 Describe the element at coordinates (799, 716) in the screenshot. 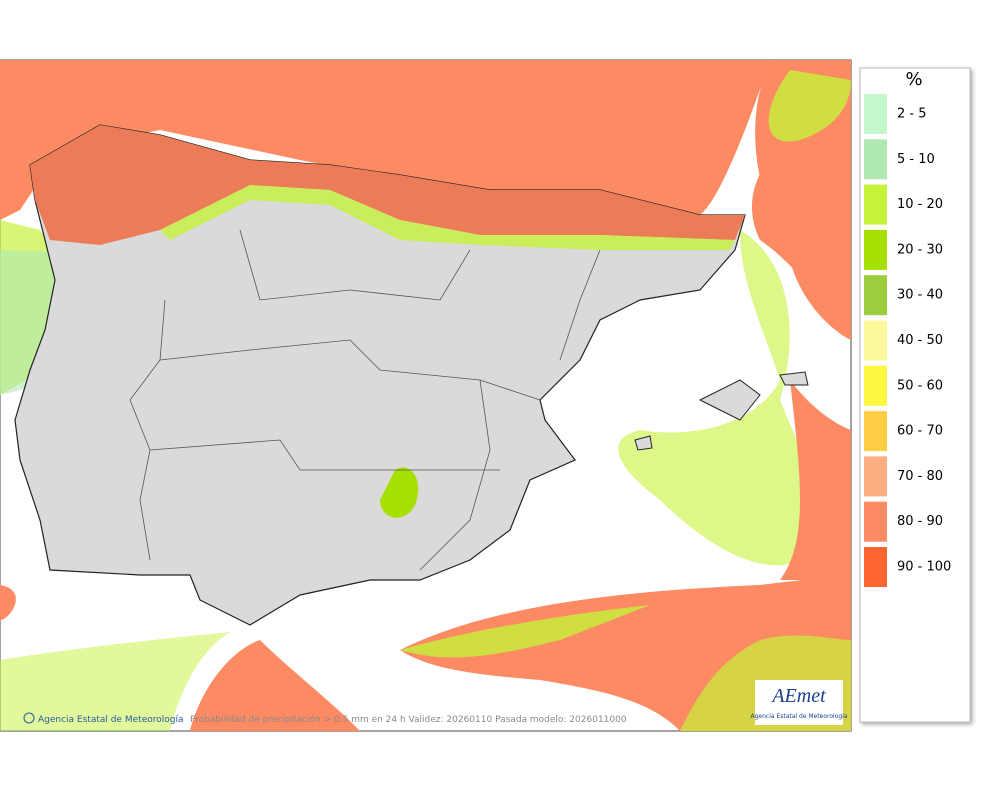

I see `logo-subtitle: Agencia Estatal de Meteorología` at that location.